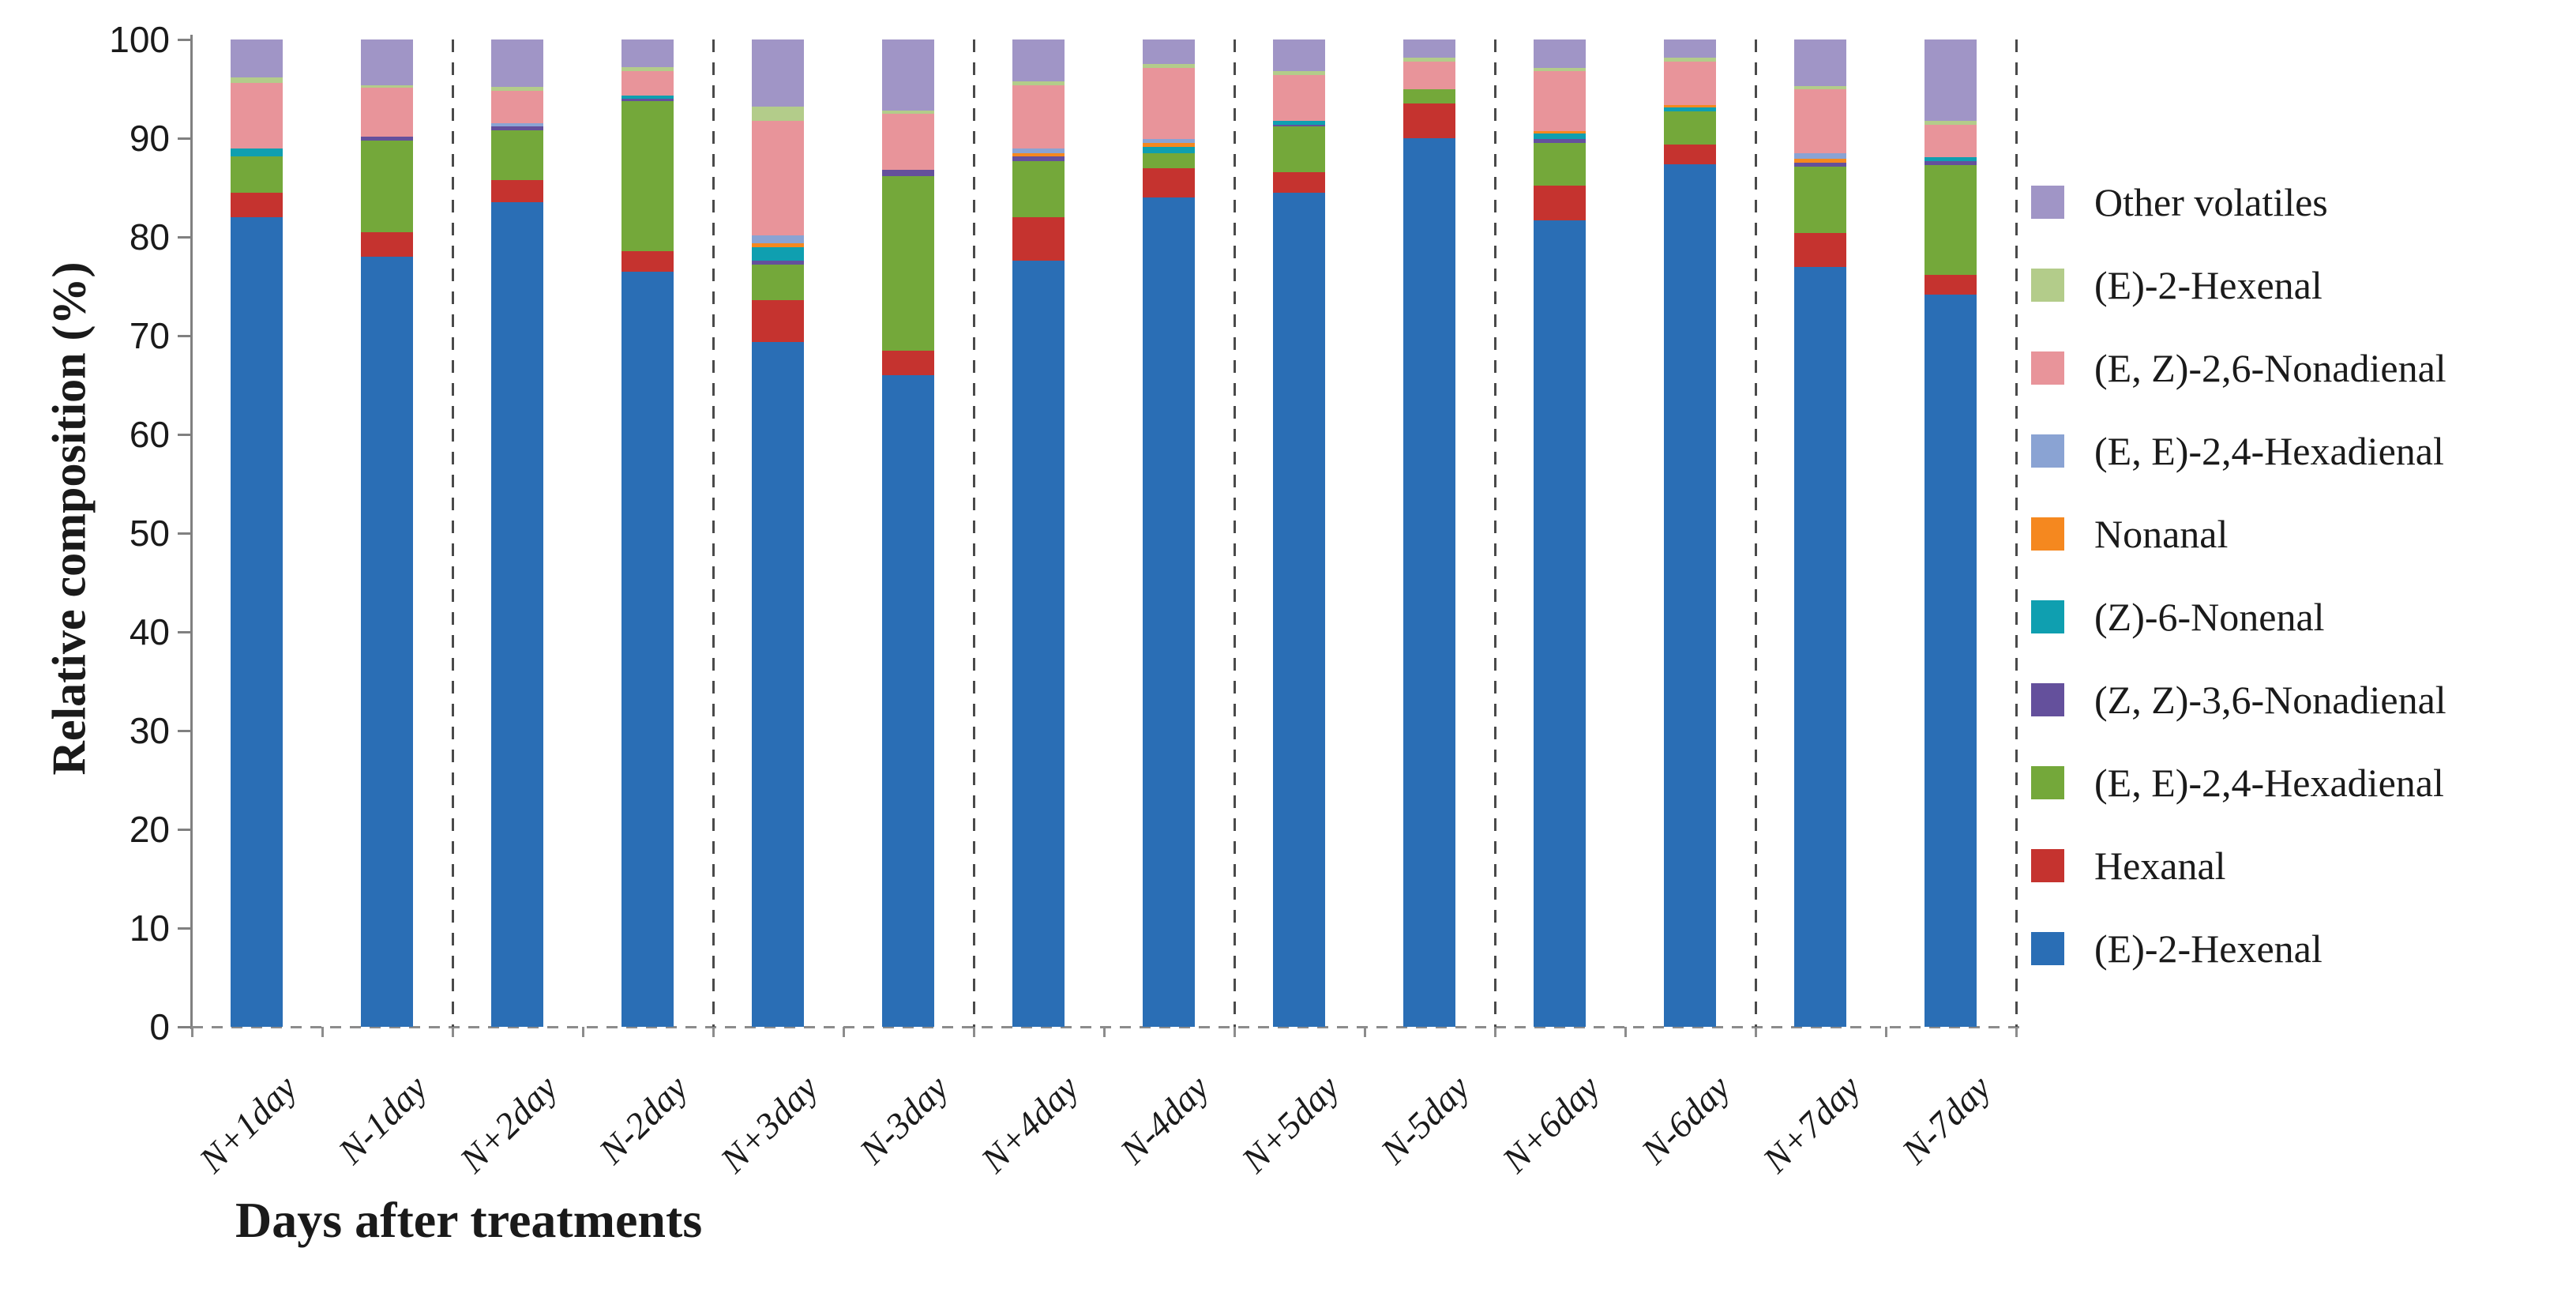  What do you see at coordinates (149, 829) in the screenshot?
I see `y-tick-label: 20` at bounding box center [149, 829].